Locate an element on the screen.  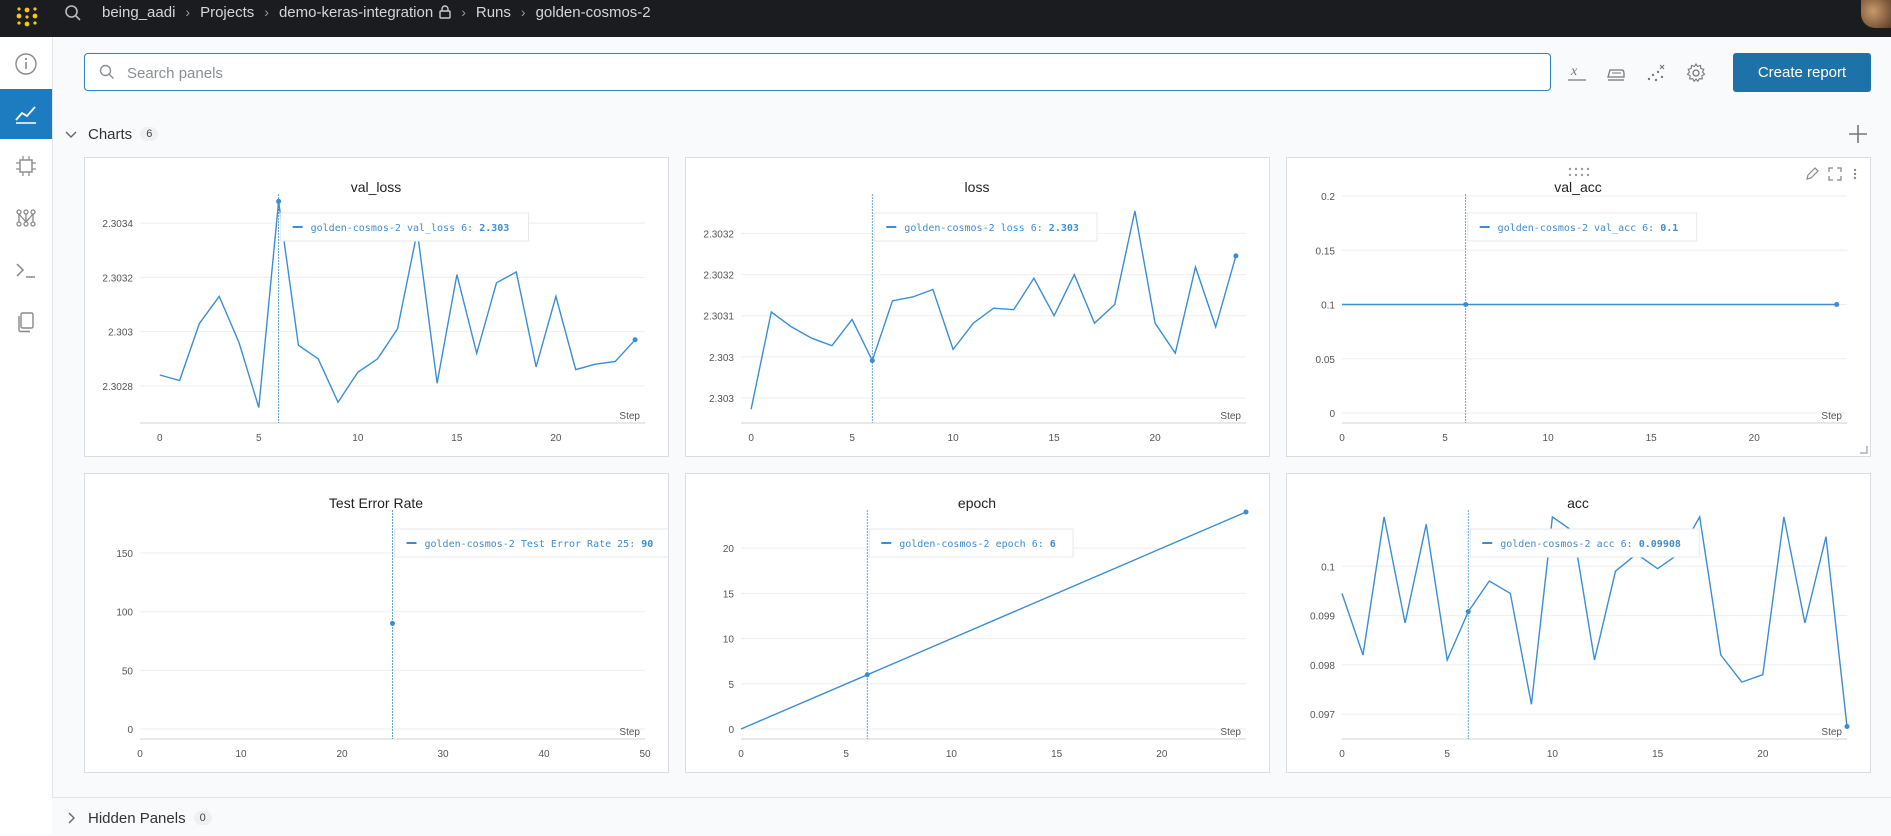
create-report-button: Create report is located at coordinates (1802, 72).